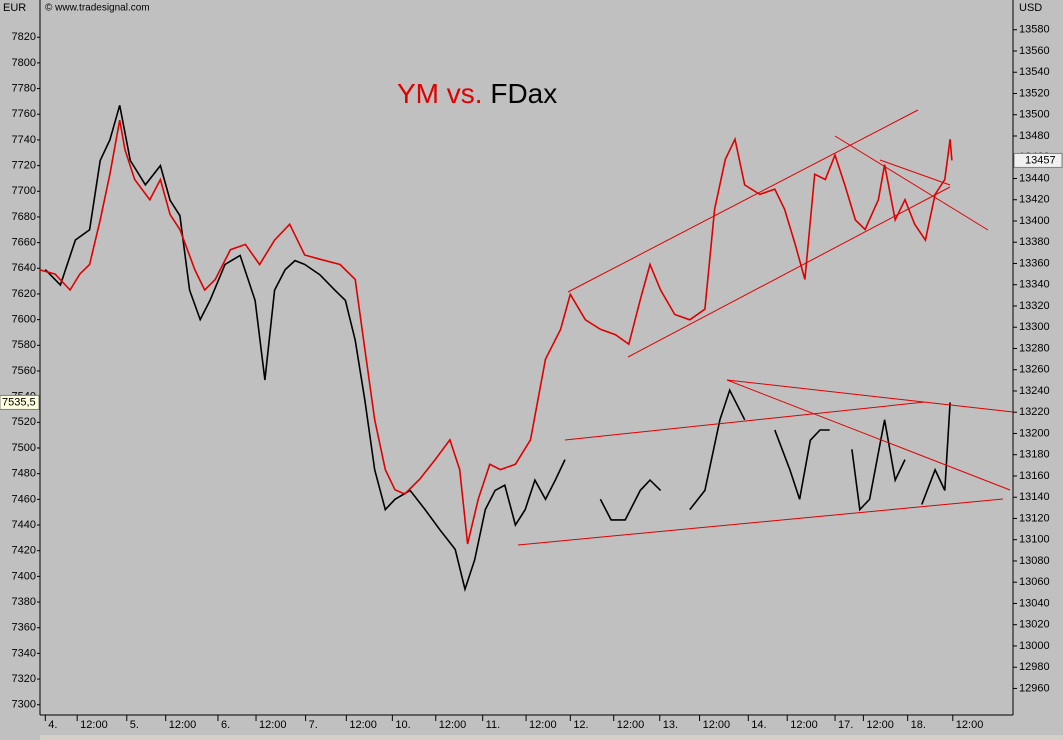 The image size is (1063, 740). I want to click on y-tick-label: 7680, so click(24, 217).